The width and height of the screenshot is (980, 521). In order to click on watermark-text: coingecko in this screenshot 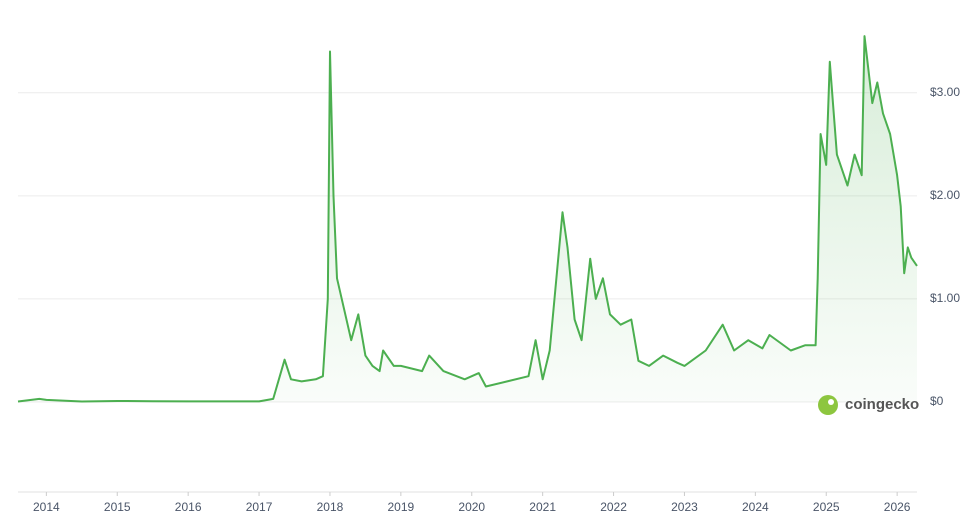, I will do `click(882, 404)`.